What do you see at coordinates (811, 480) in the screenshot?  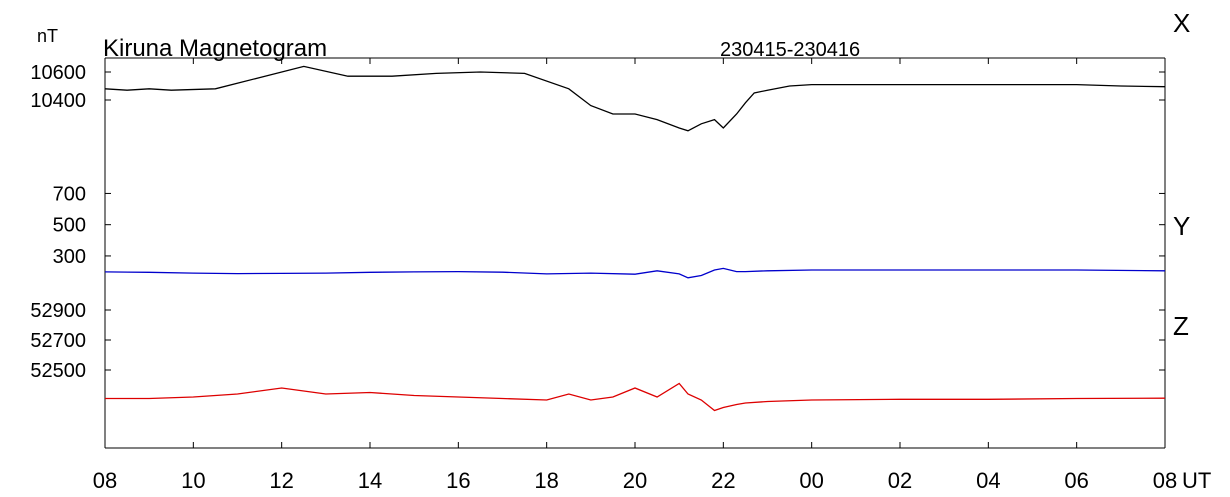 I see `x-tick-label: 00` at bounding box center [811, 480].